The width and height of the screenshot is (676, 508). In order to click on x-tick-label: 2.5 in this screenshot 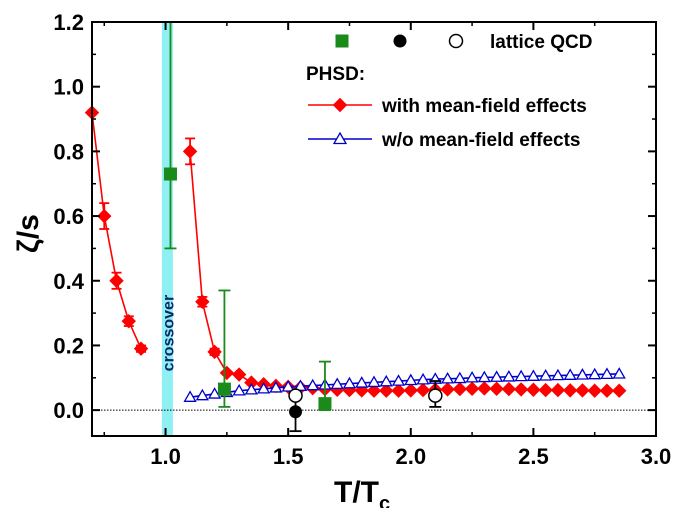, I will do `click(533, 456)`.